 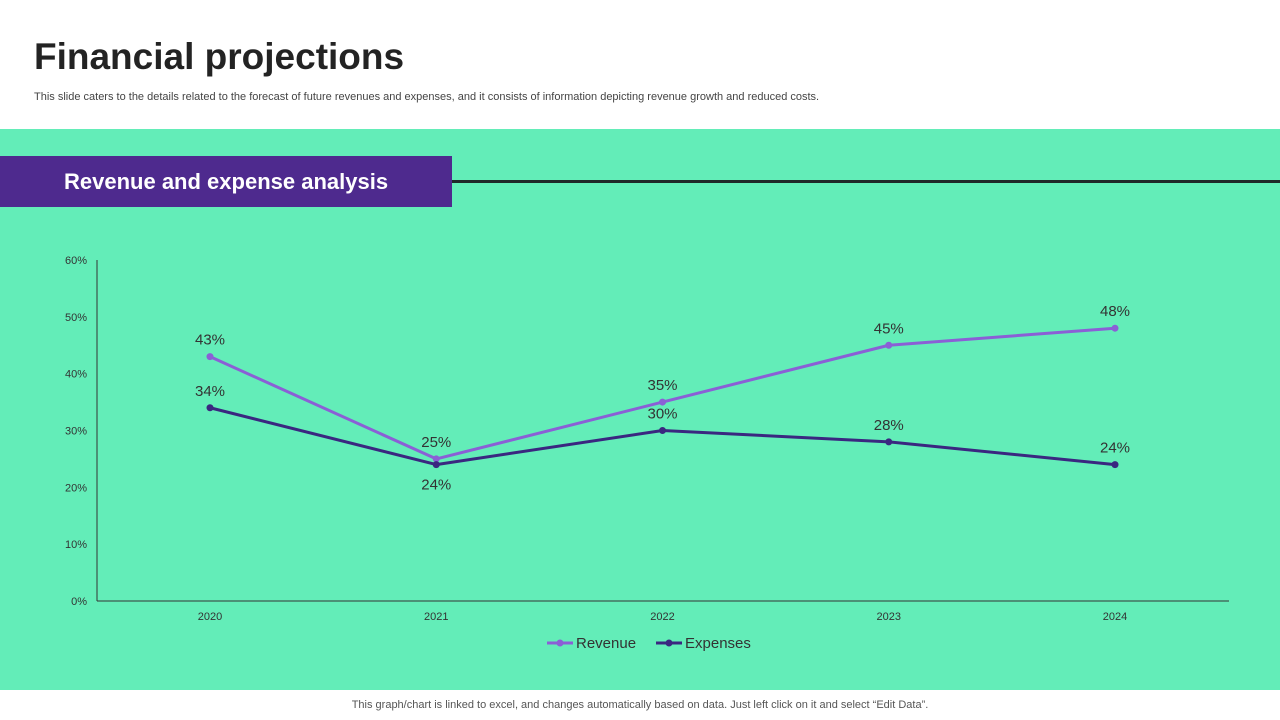 What do you see at coordinates (560, 643) in the screenshot?
I see `legend-marker-revenue` at bounding box center [560, 643].